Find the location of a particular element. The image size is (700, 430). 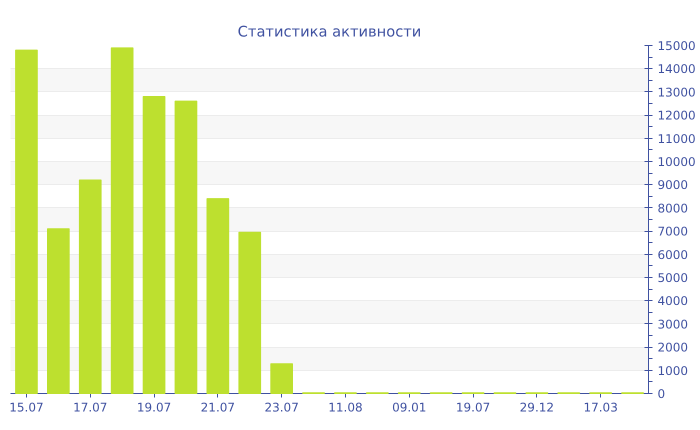

y-tick-label: 3000 is located at coordinates (673, 324).